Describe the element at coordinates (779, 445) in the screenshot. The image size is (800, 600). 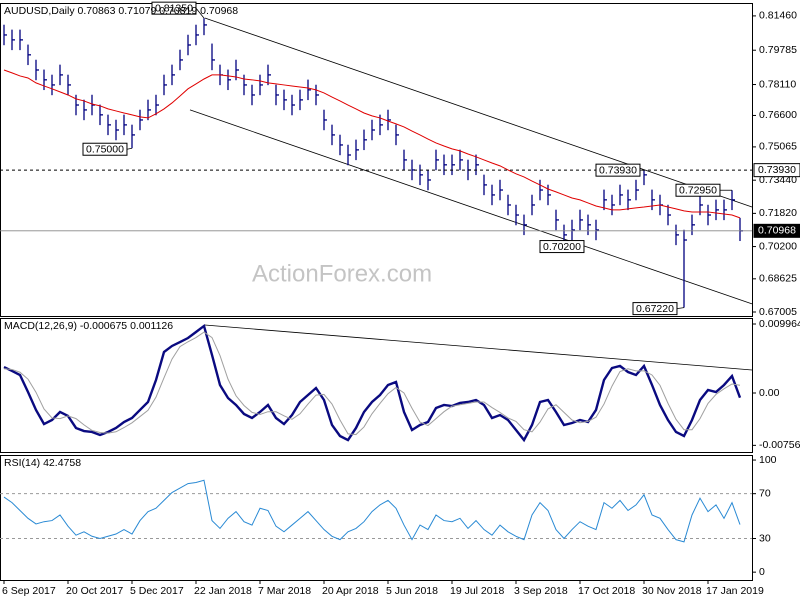
I see `y-tick-label: -0.00756` at that location.